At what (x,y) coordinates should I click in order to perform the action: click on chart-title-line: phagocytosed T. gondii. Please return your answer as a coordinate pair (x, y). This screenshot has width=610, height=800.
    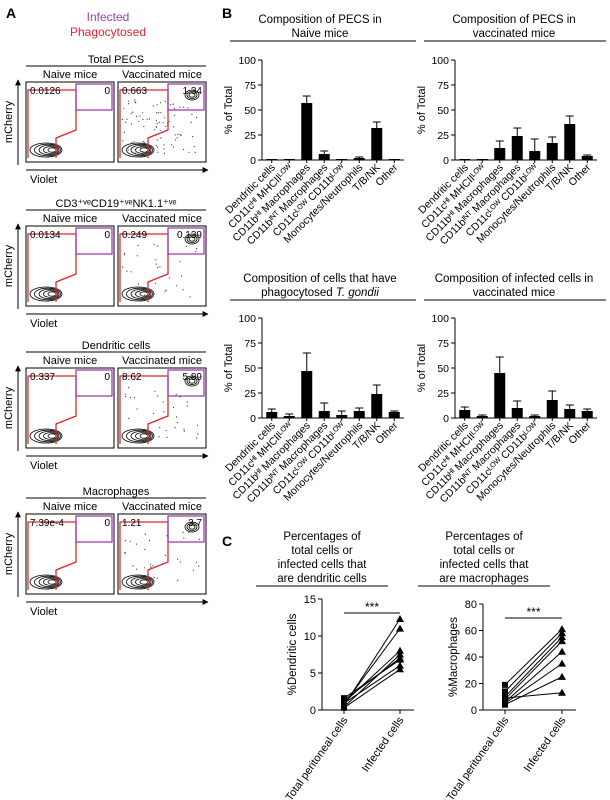
    Looking at the image, I should click on (320, 293).